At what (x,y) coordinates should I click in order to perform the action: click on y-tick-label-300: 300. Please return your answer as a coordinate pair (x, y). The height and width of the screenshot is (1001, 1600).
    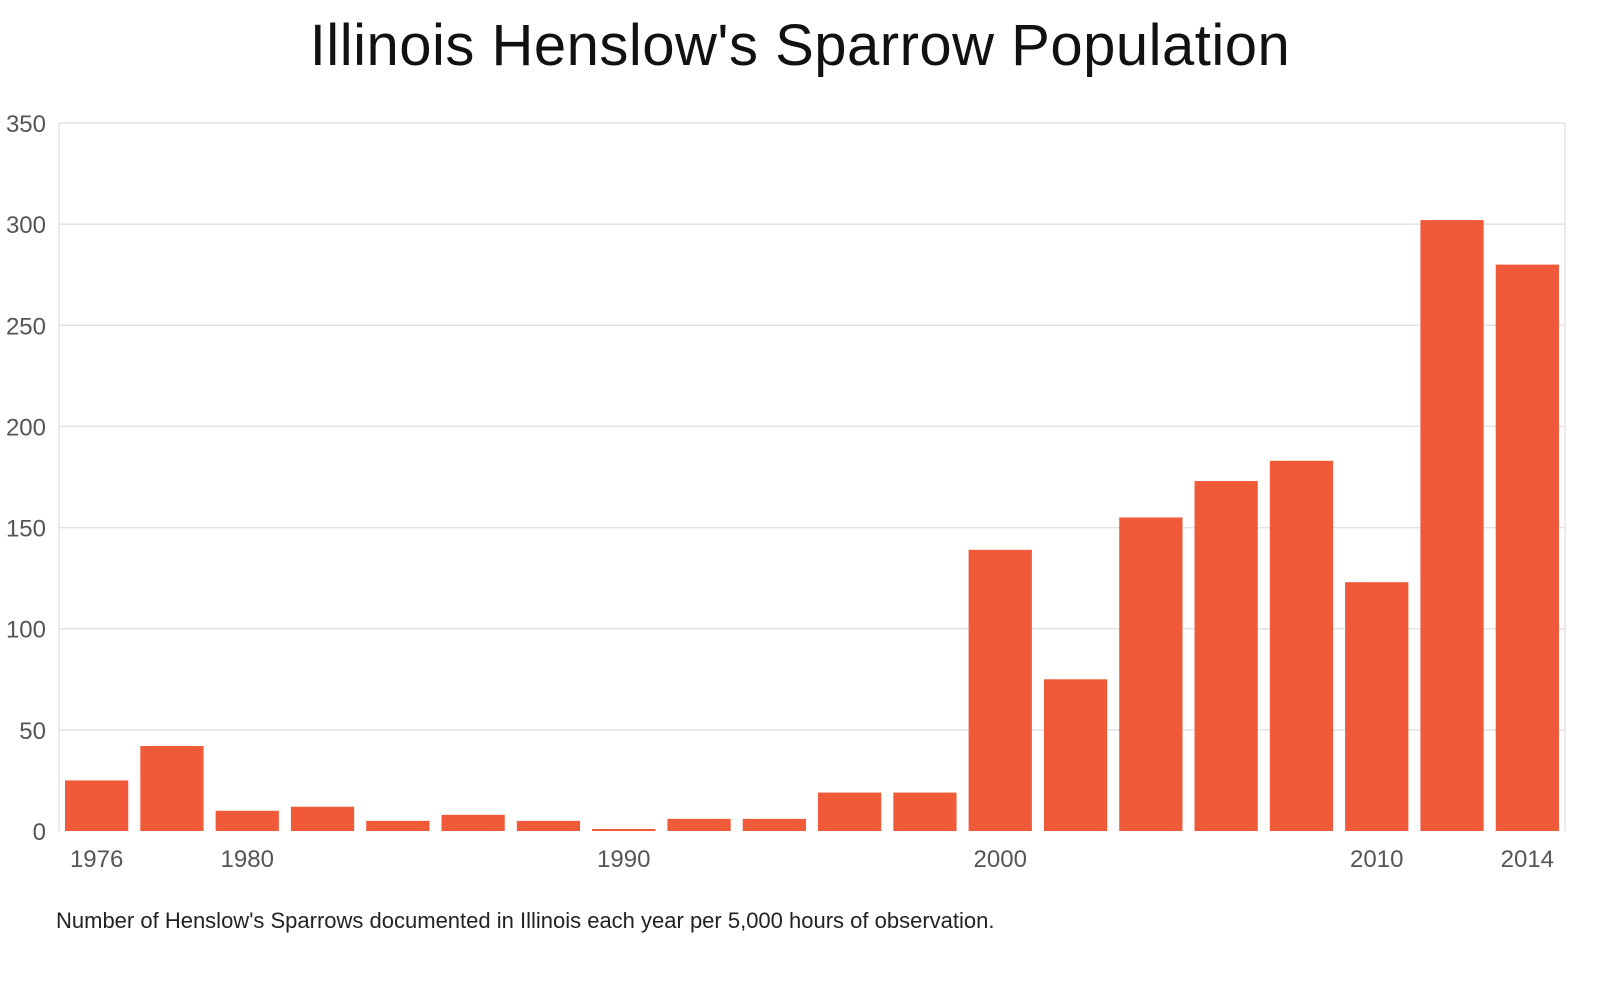
    Looking at the image, I should click on (26, 225).